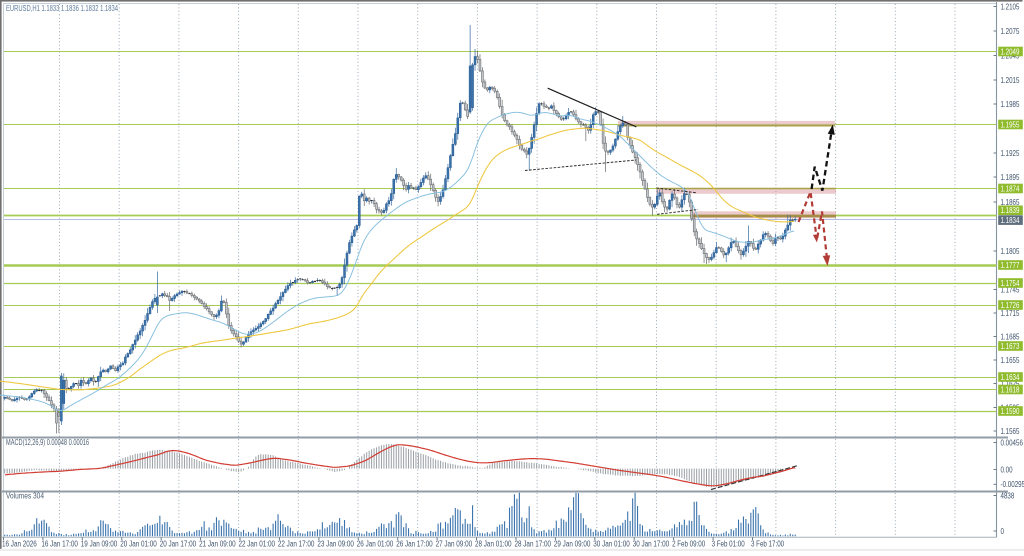 Image resolution: width=1024 pixels, height=556 pixels. I want to click on svg-text: 30 Jan 17:00, so click(651, 544).